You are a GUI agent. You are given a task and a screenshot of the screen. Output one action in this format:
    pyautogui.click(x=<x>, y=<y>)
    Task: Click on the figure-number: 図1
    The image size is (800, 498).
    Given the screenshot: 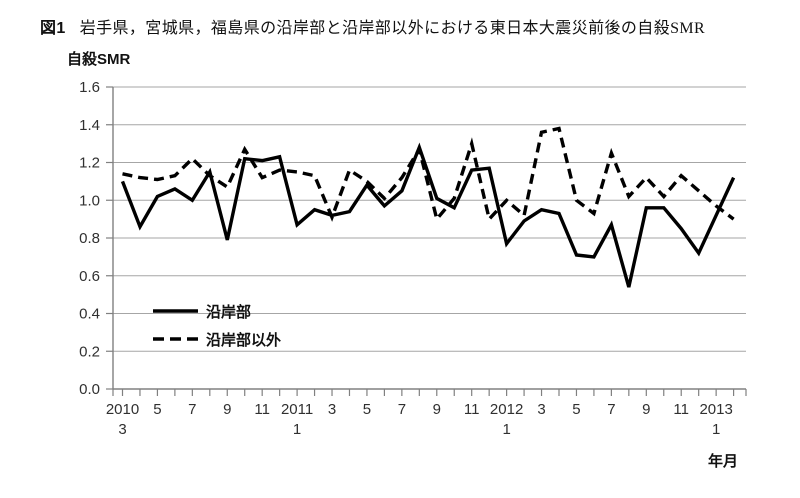 What is the action you would take?
    pyautogui.click(x=53, y=28)
    